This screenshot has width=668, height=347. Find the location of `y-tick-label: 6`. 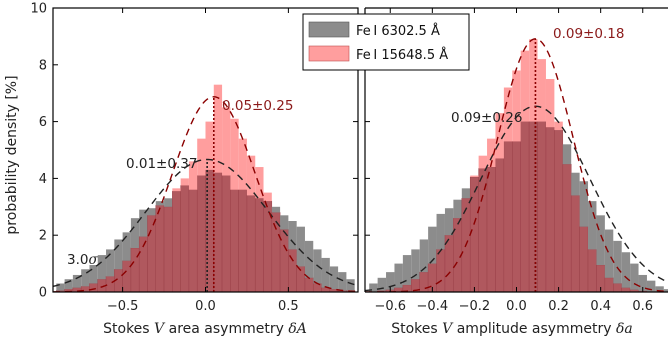

y-tick-label: 6 is located at coordinates (43, 122).